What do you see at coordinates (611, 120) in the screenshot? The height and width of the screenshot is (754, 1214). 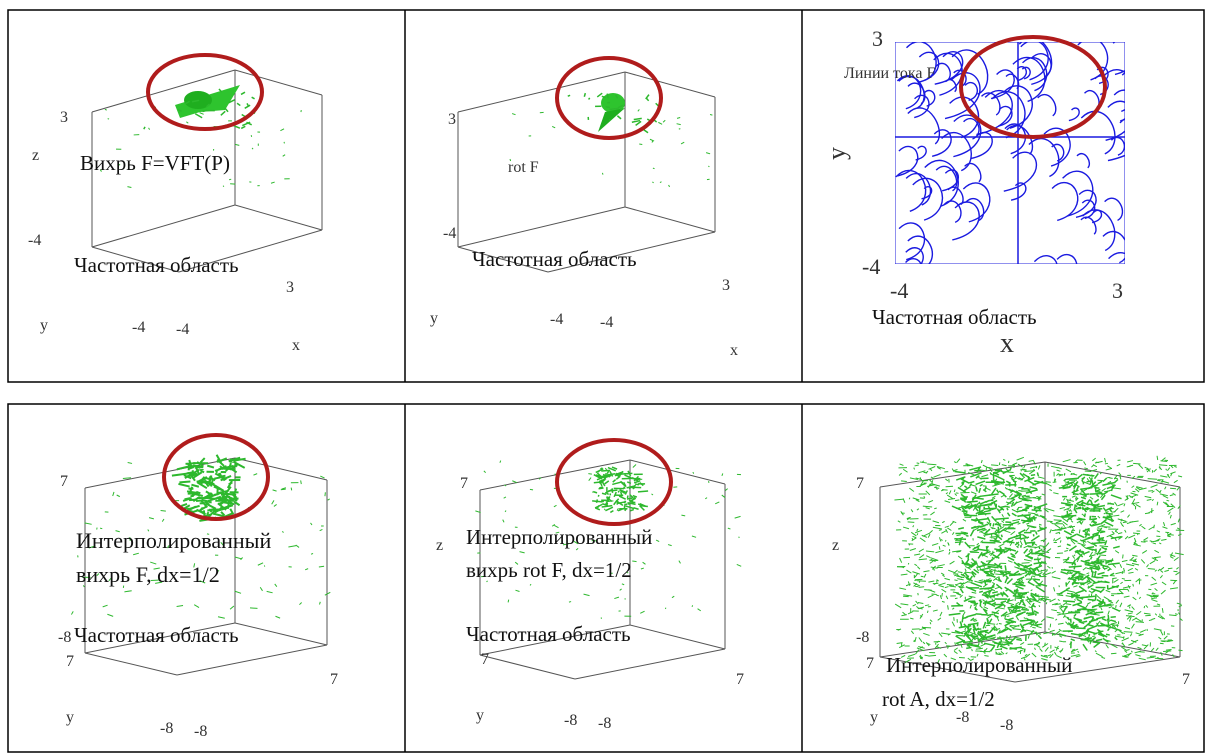 I see `vortex-blob` at bounding box center [611, 120].